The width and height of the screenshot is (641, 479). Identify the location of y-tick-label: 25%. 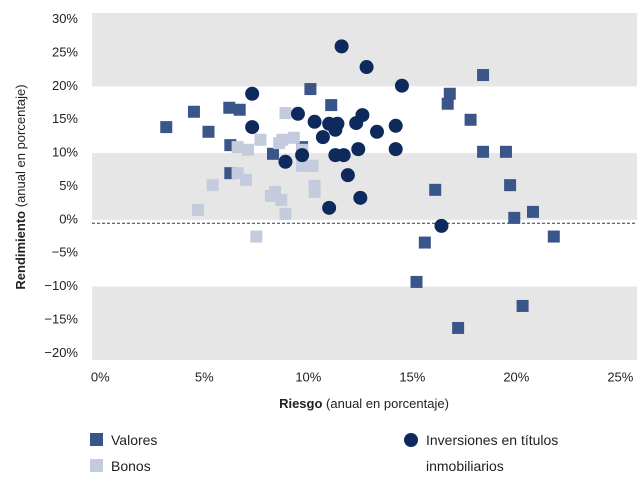
(65, 51).